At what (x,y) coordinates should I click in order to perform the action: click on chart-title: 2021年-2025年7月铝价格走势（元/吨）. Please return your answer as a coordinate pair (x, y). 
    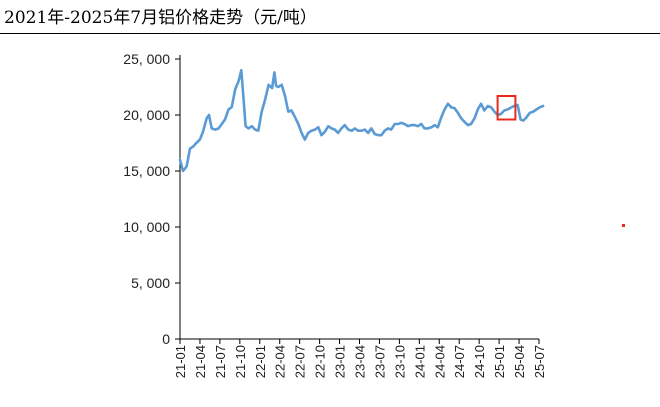
    Looking at the image, I should click on (160, 18).